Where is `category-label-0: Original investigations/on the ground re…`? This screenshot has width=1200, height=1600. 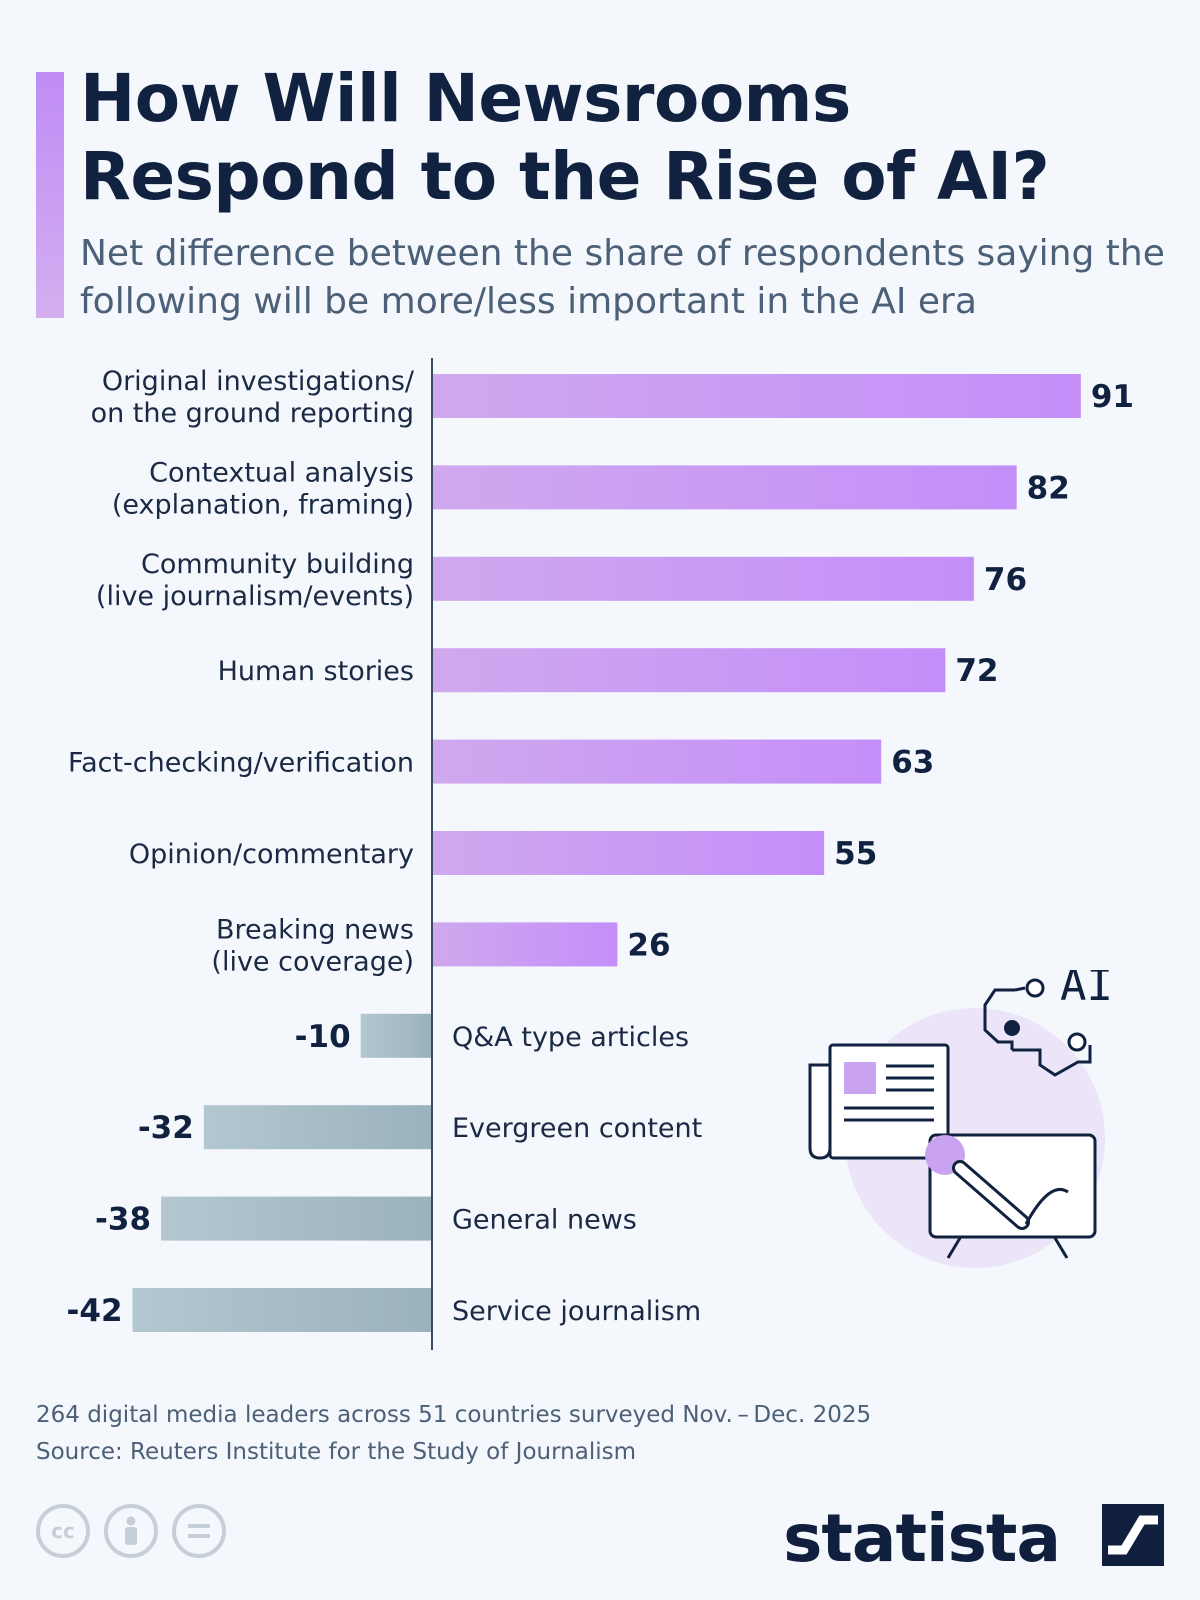 category-label-0: Original investigations/on the ground re… is located at coordinates (253, 397).